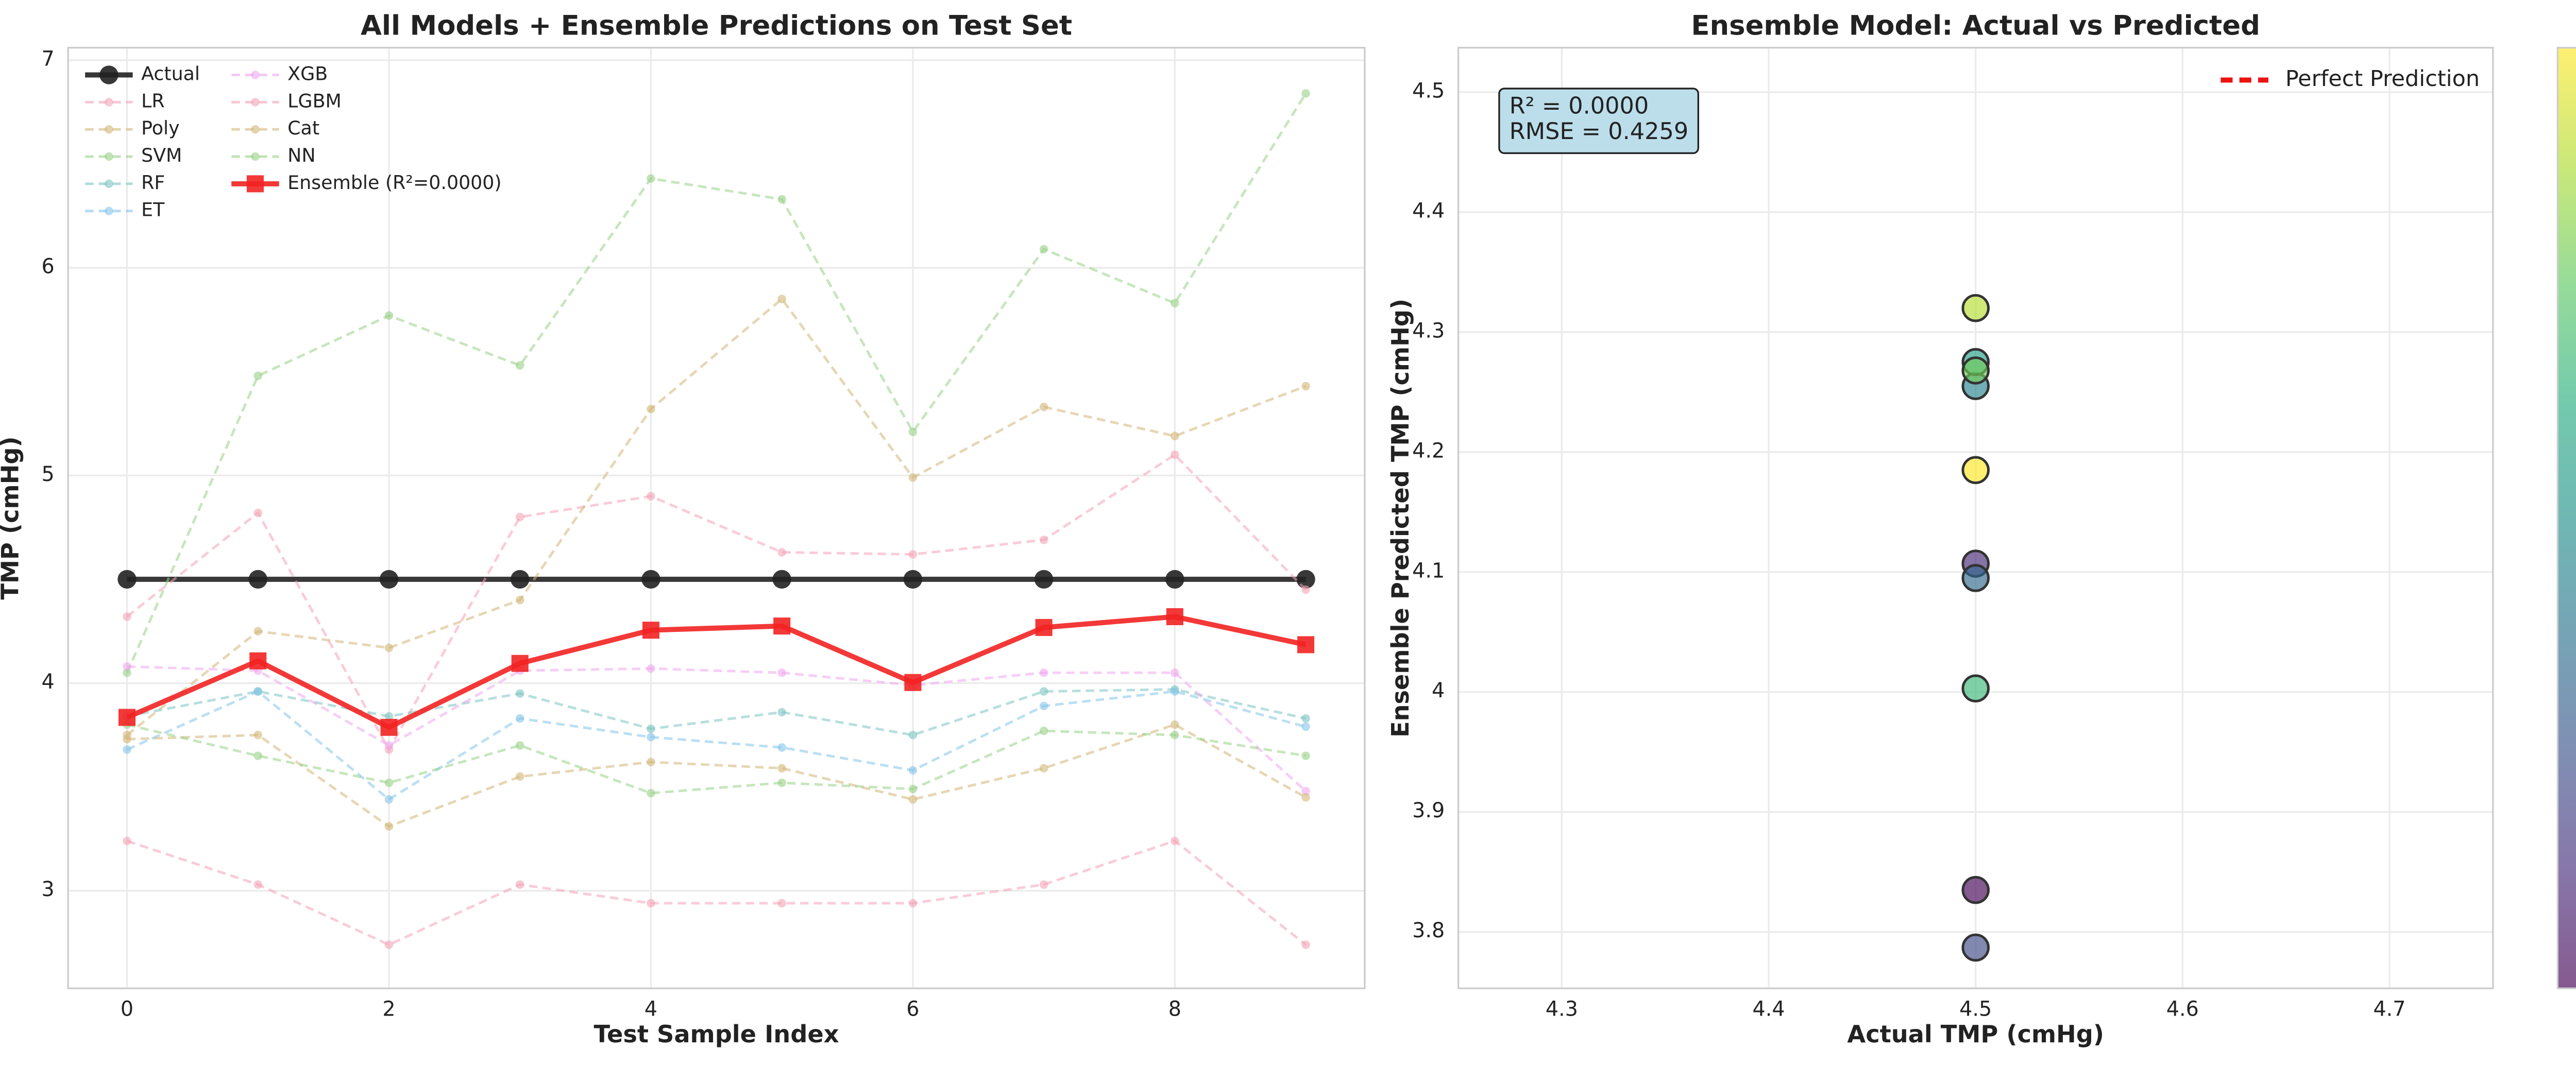 The height and width of the screenshot is (1065, 2576). Describe the element at coordinates (2182, 1010) in the screenshot. I see `x-tick-label: 4.6` at that location.